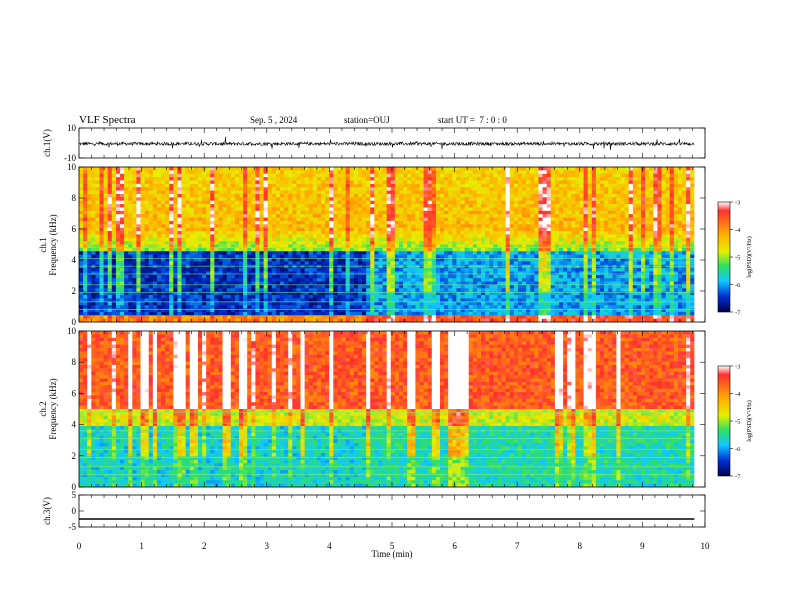  Describe the element at coordinates (43, 408) in the screenshot. I see `ch2-spectrogram-channel-label: ch.2` at that location.